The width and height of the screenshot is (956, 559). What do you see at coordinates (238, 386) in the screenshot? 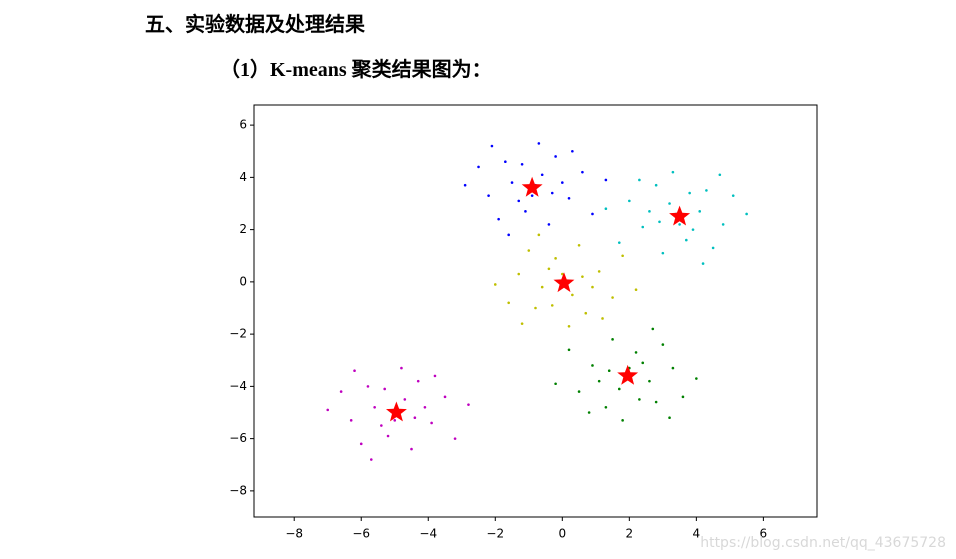
I see `y-tick-label: −4` at bounding box center [238, 386].